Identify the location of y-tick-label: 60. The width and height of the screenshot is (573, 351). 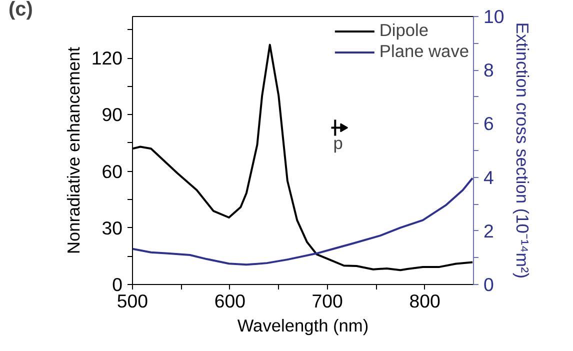
(112, 171).